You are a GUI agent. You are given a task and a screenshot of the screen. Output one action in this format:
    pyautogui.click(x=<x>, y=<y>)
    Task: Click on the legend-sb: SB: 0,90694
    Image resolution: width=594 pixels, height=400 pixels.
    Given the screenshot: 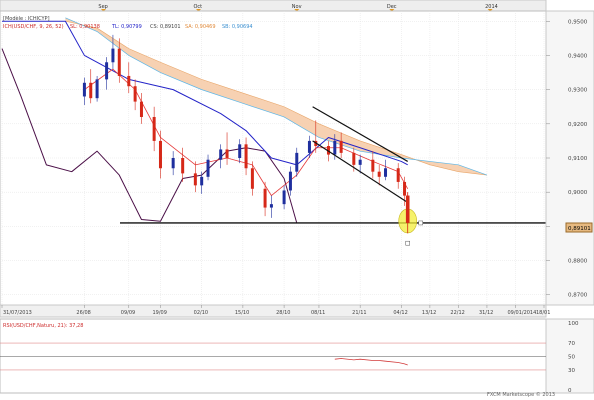 What is the action you would take?
    pyautogui.click(x=237, y=27)
    